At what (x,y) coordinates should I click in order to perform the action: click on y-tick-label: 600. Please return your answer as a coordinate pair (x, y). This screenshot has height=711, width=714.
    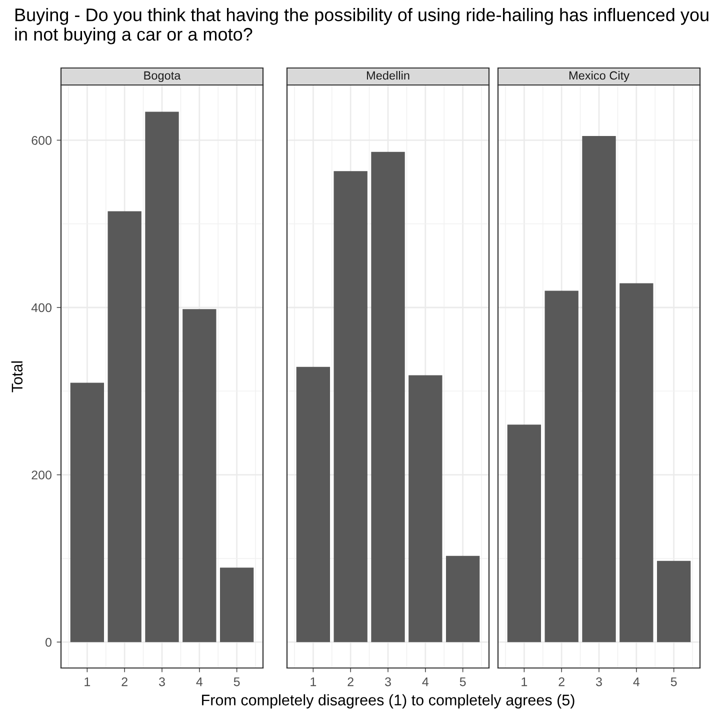
    Looking at the image, I should click on (42, 140).